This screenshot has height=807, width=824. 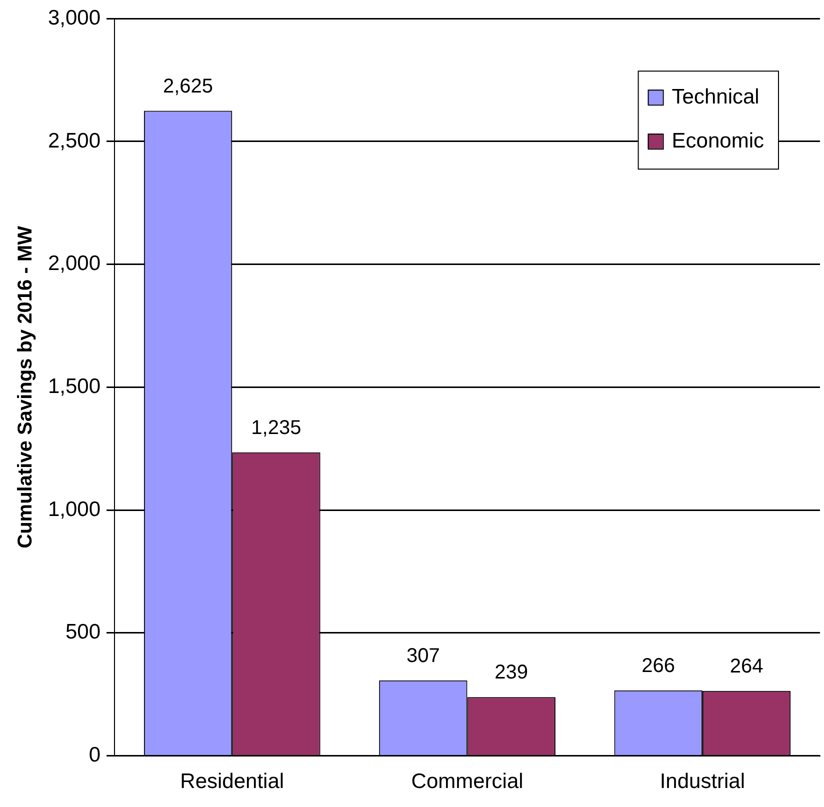 I want to click on x-tick-label: Industrial, so click(x=703, y=782).